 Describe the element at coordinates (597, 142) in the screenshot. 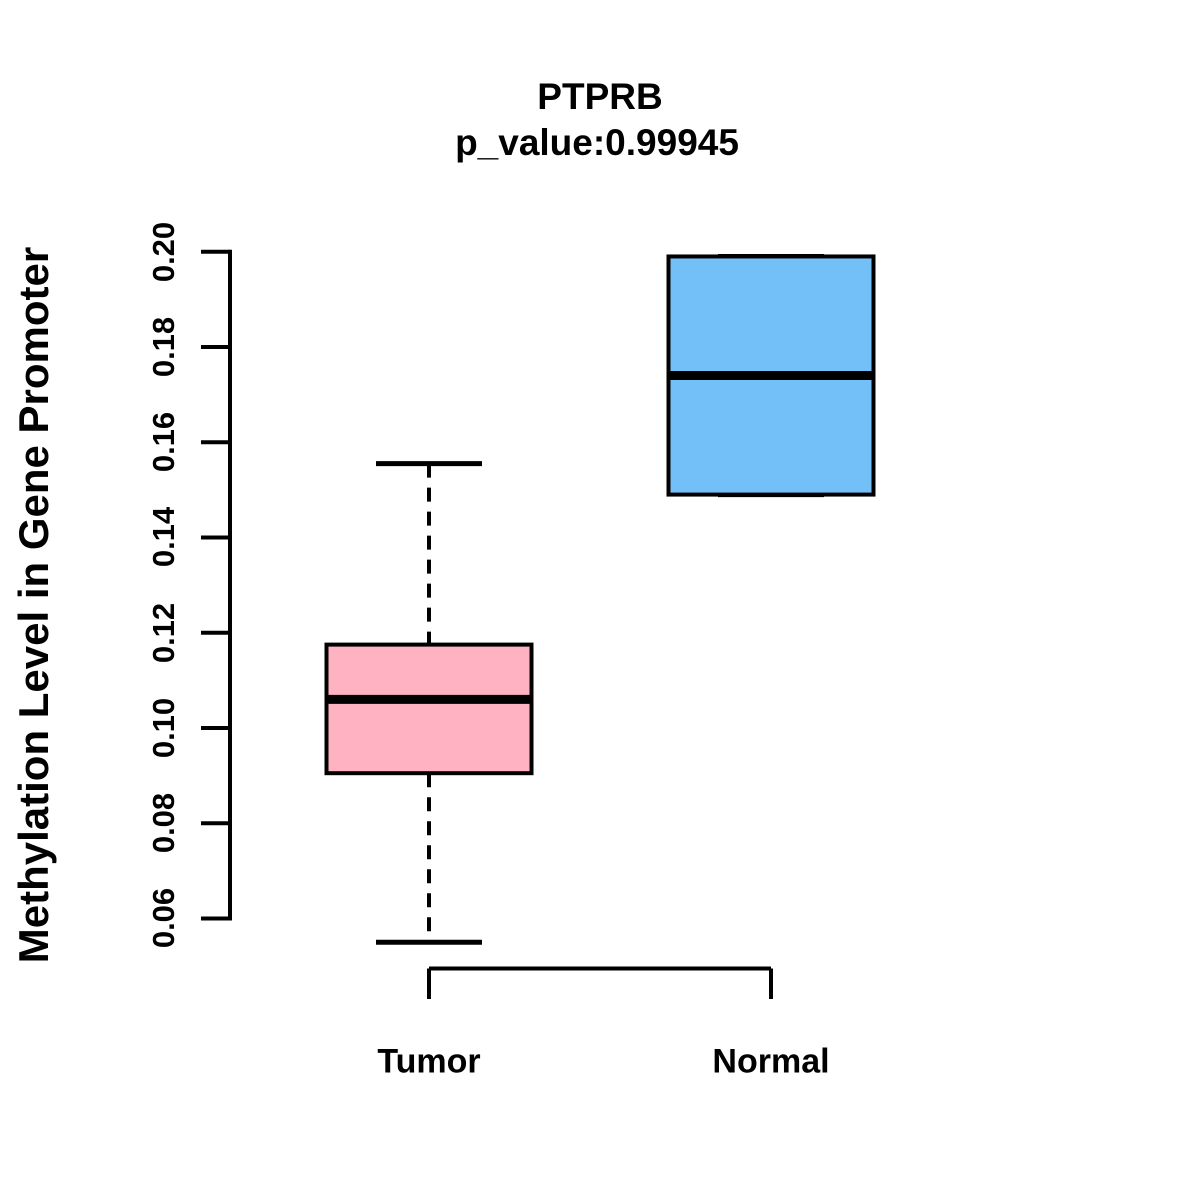

I see `chart-subtitle-pvalue: p_value:0.99945` at that location.